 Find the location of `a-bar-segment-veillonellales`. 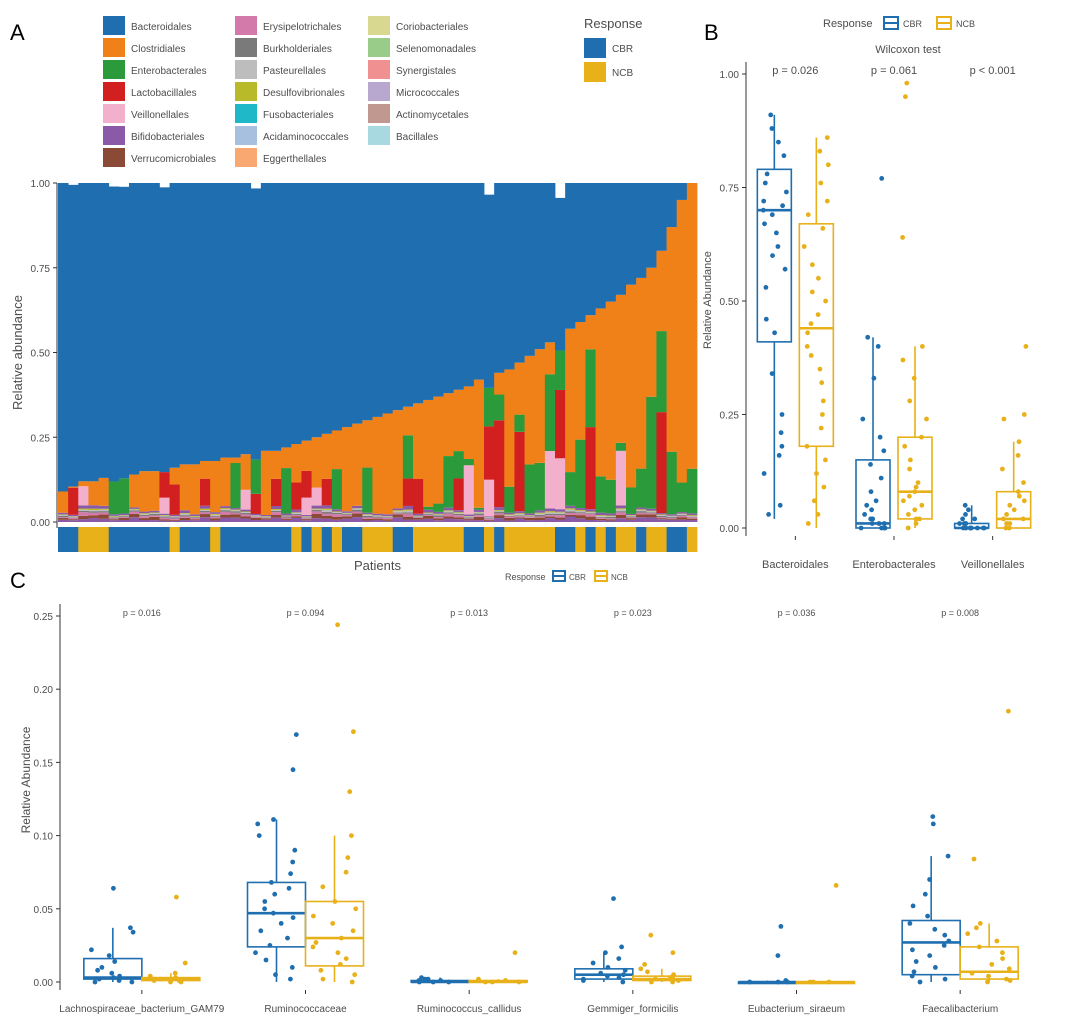

a-bar-segment-veillonellales is located at coordinates (621, 478).